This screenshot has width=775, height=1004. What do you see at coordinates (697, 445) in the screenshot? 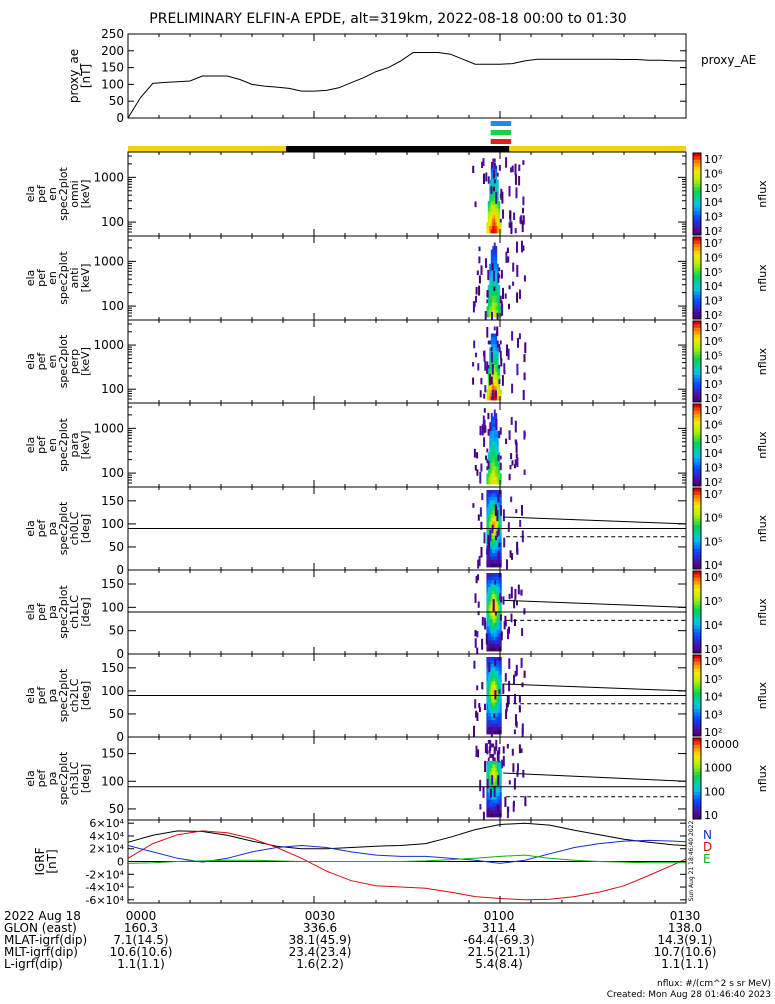
I see `colorbar-frame` at bounding box center [697, 445].